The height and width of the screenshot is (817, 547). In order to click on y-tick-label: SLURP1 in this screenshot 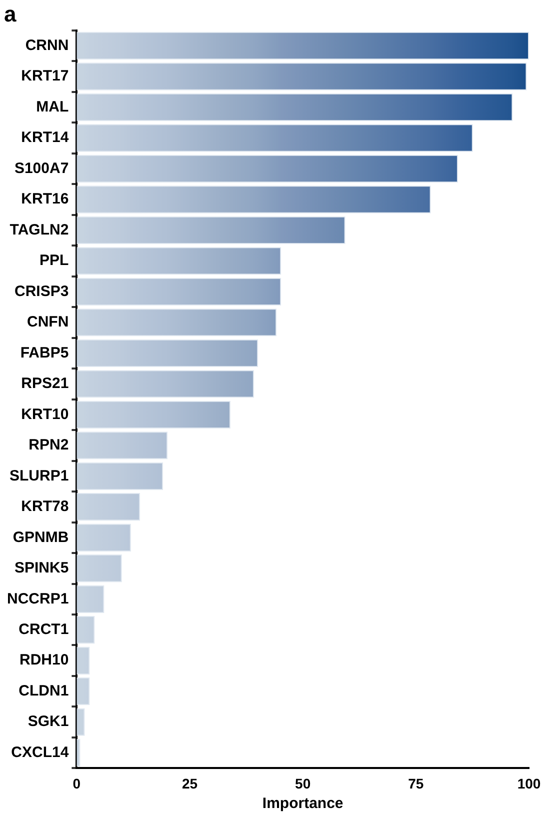, I will do `click(39, 475)`.